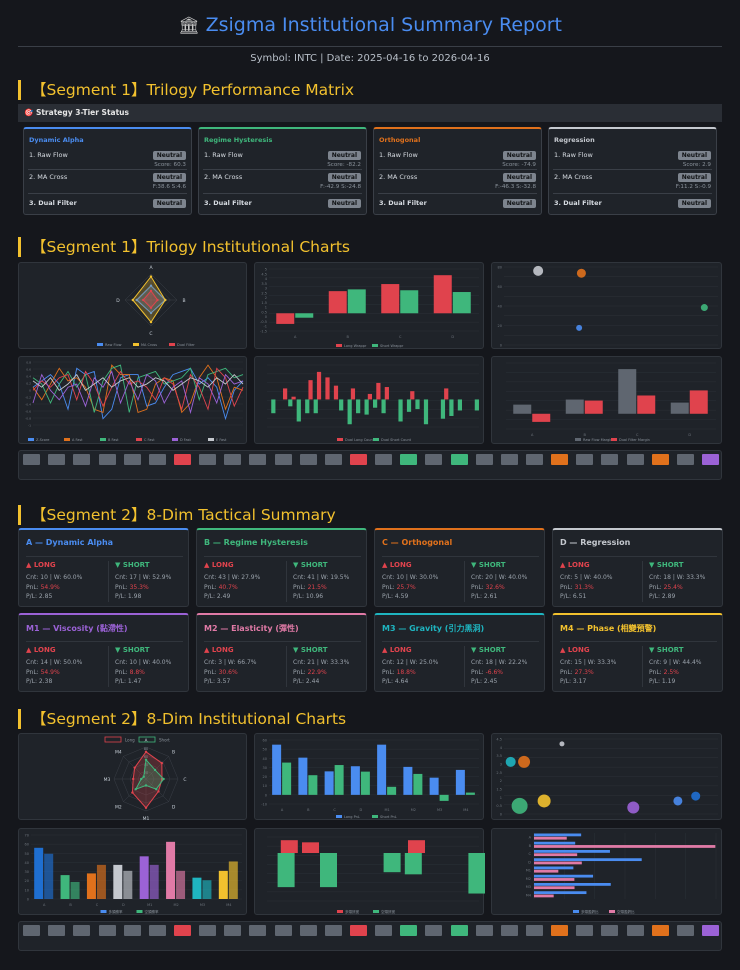  Describe the element at coordinates (369, 871) in the screenshot. I see `s2-signal-panel: 多頭訊號 空頭訊號` at that location.